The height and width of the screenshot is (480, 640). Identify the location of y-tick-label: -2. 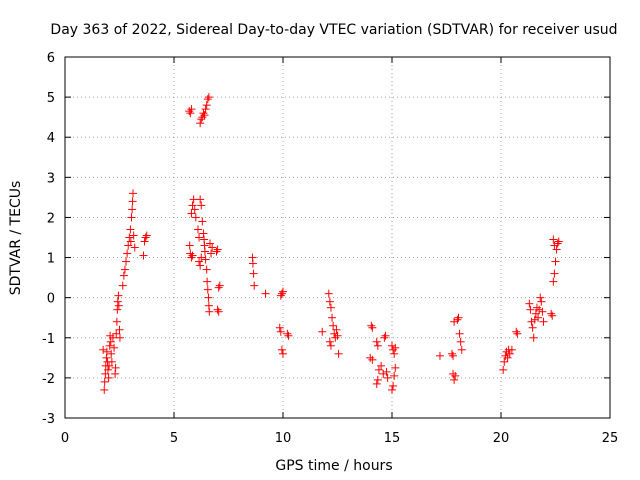
(48, 379).